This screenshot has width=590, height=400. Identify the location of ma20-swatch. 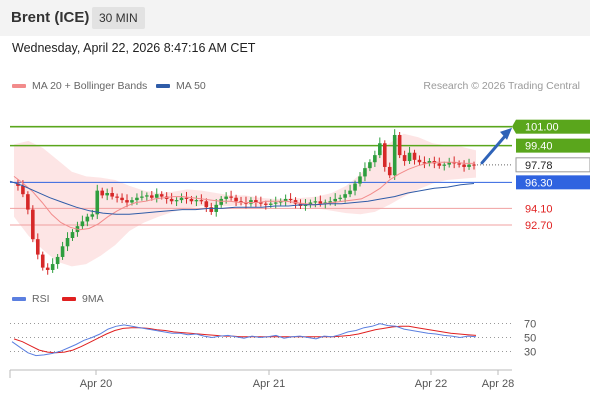
(19, 86).